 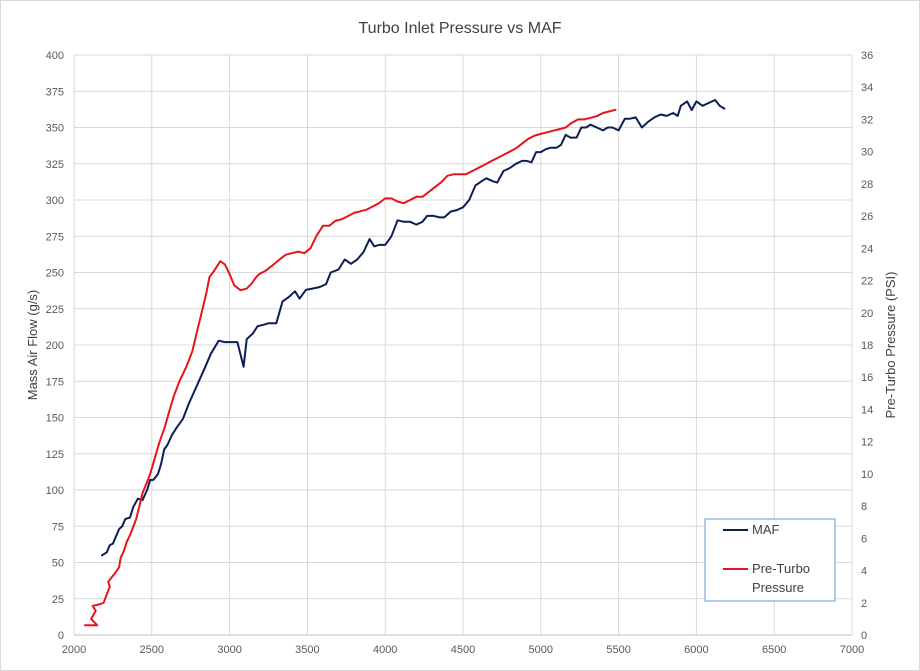 I want to click on x-tick-label: 4500, so click(x=463, y=650).